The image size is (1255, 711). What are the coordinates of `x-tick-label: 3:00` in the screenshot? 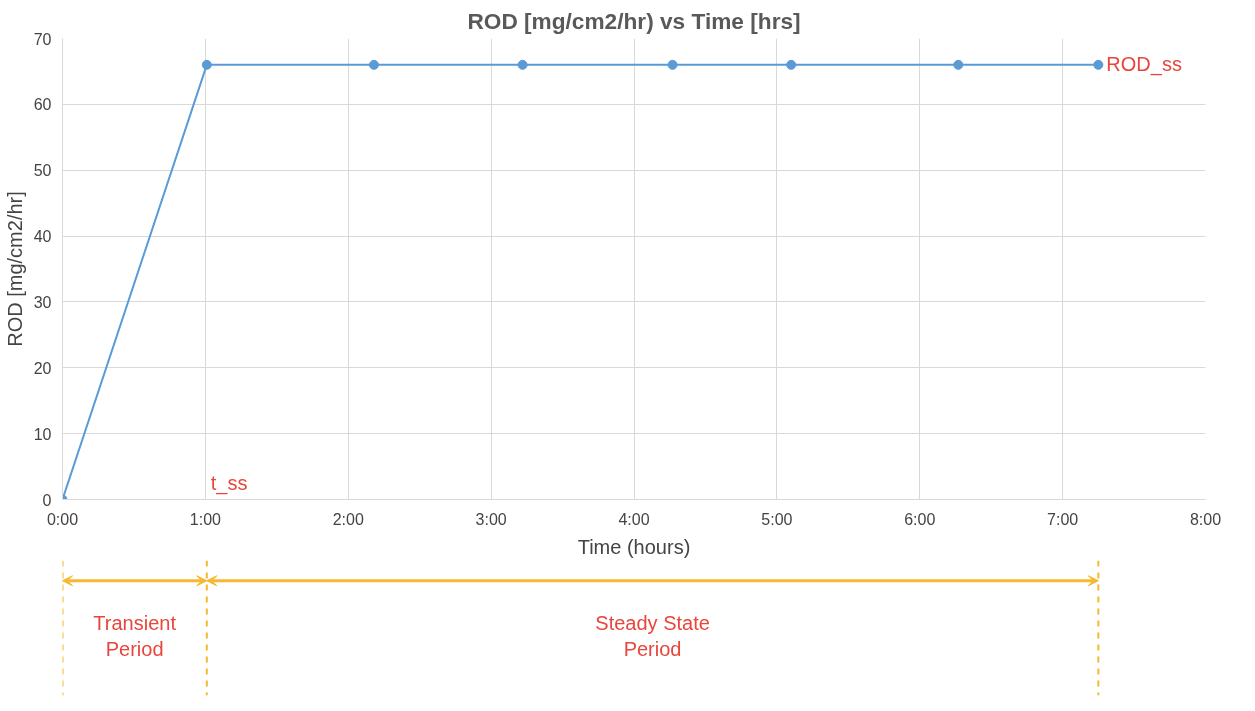 It's located at (491, 519).